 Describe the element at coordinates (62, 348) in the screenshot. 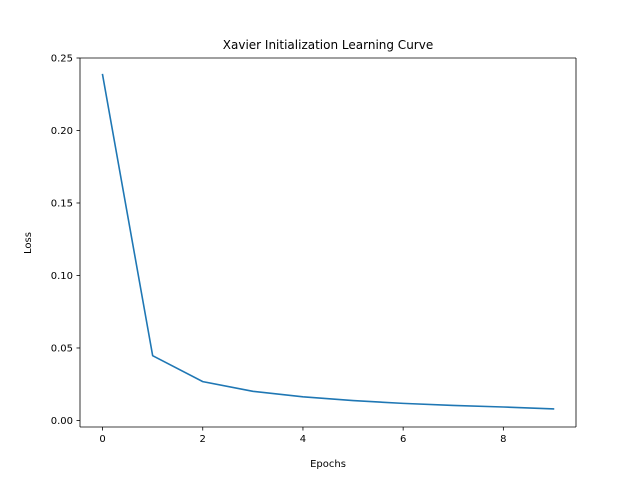

I see `y-tick-label: 0.05` at that location.